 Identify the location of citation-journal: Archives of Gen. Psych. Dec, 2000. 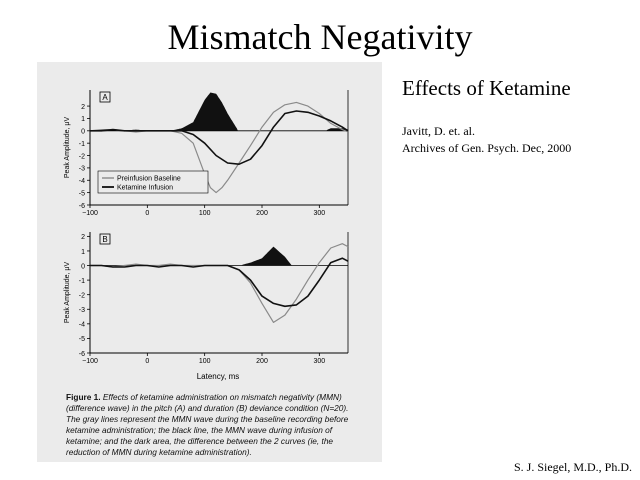
(487, 148).